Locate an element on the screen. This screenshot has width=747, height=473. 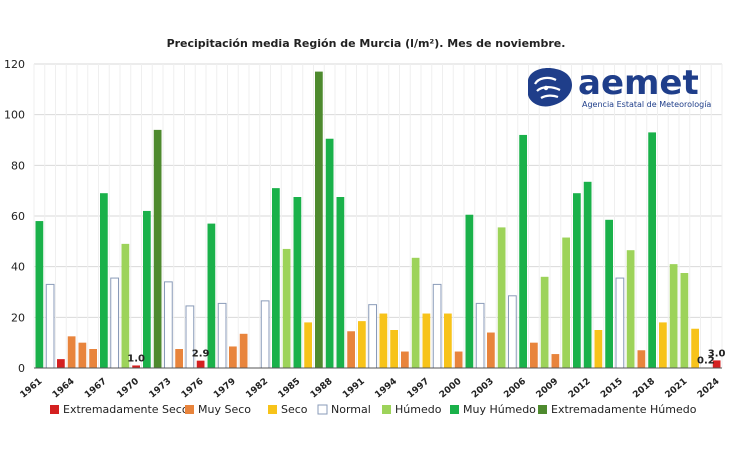
bar-2015 is located at coordinates (620, 323).